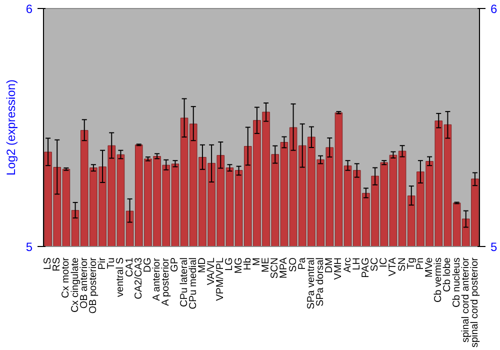 The height and width of the screenshot is (350, 500). Describe the element at coordinates (84, 282) in the screenshot. I see `x-tick-label: OB anterior` at that location.